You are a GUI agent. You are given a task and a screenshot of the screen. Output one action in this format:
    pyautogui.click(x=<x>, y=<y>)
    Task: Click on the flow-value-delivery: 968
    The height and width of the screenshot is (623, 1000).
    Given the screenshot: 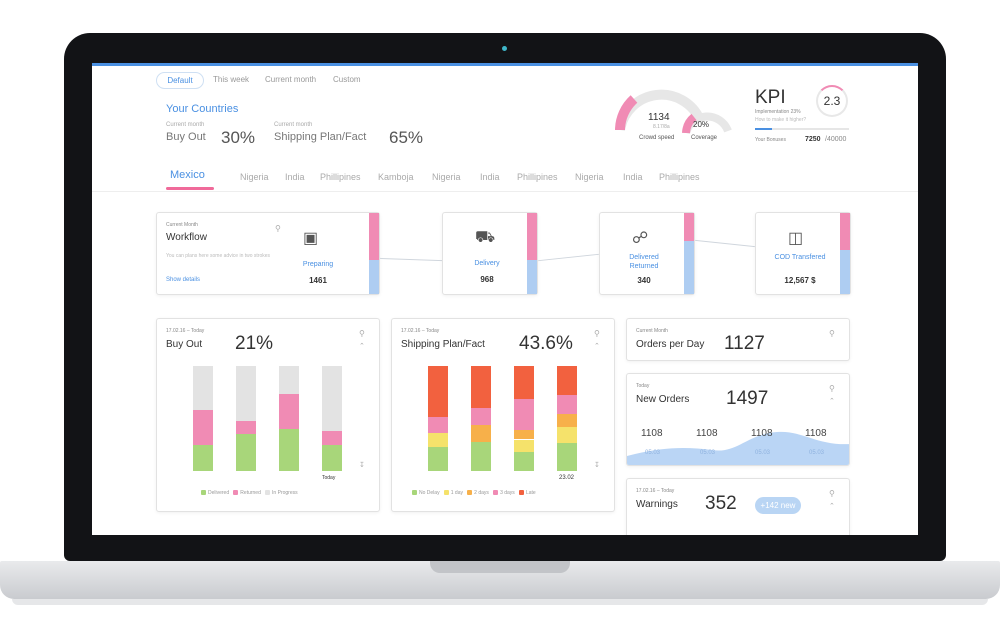 What is the action you would take?
    pyautogui.click(x=487, y=279)
    